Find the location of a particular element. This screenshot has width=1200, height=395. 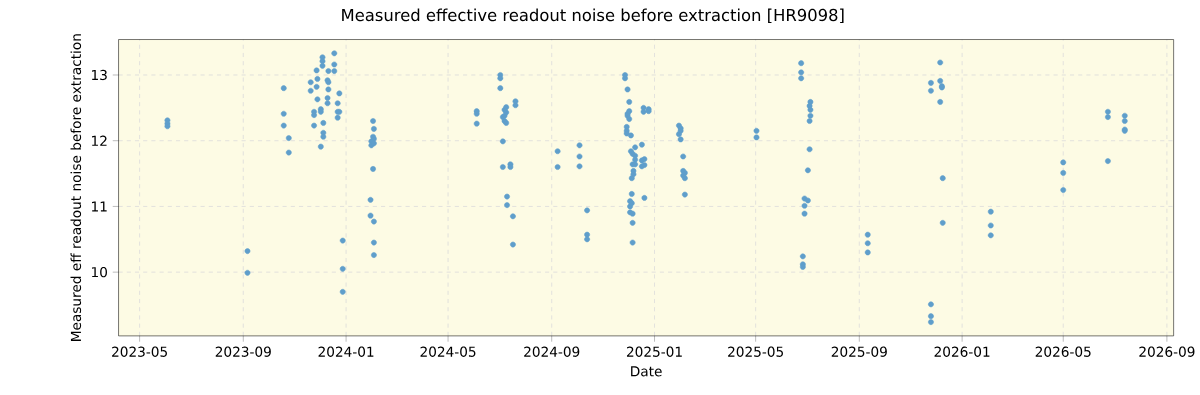

y-tick-label: 10 is located at coordinates (100, 272).